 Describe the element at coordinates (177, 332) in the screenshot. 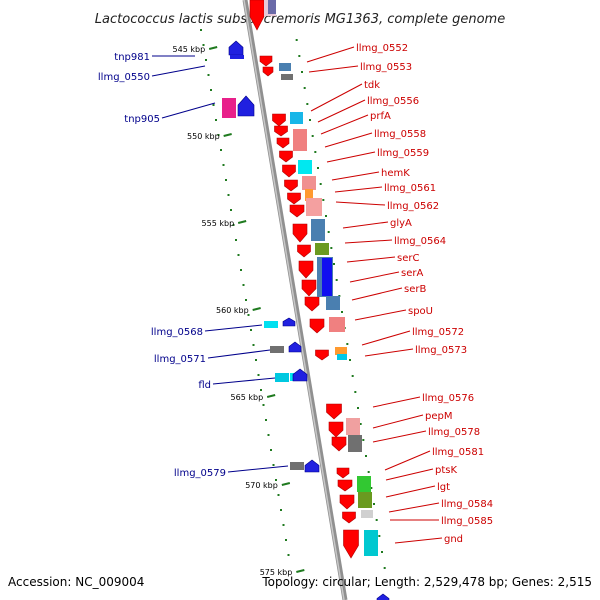

I see `gene-label-forward: llmg_0568` at that location.